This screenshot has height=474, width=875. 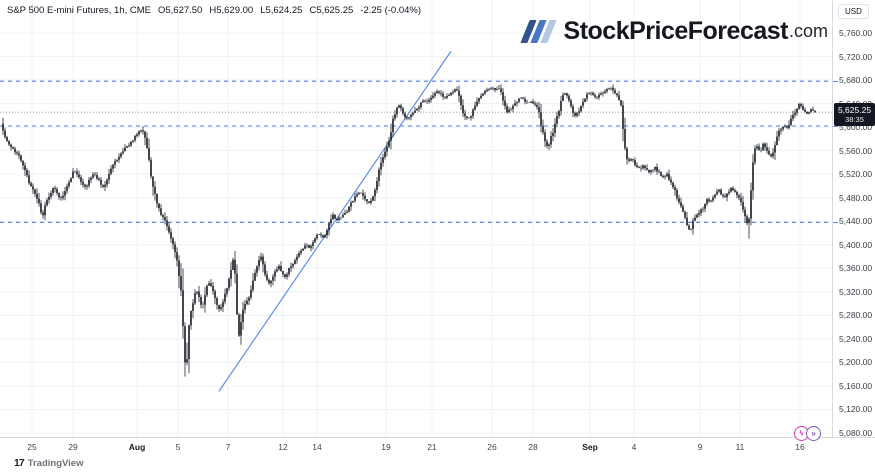 I want to click on event-badge-icon: ϟ, so click(x=801, y=433).